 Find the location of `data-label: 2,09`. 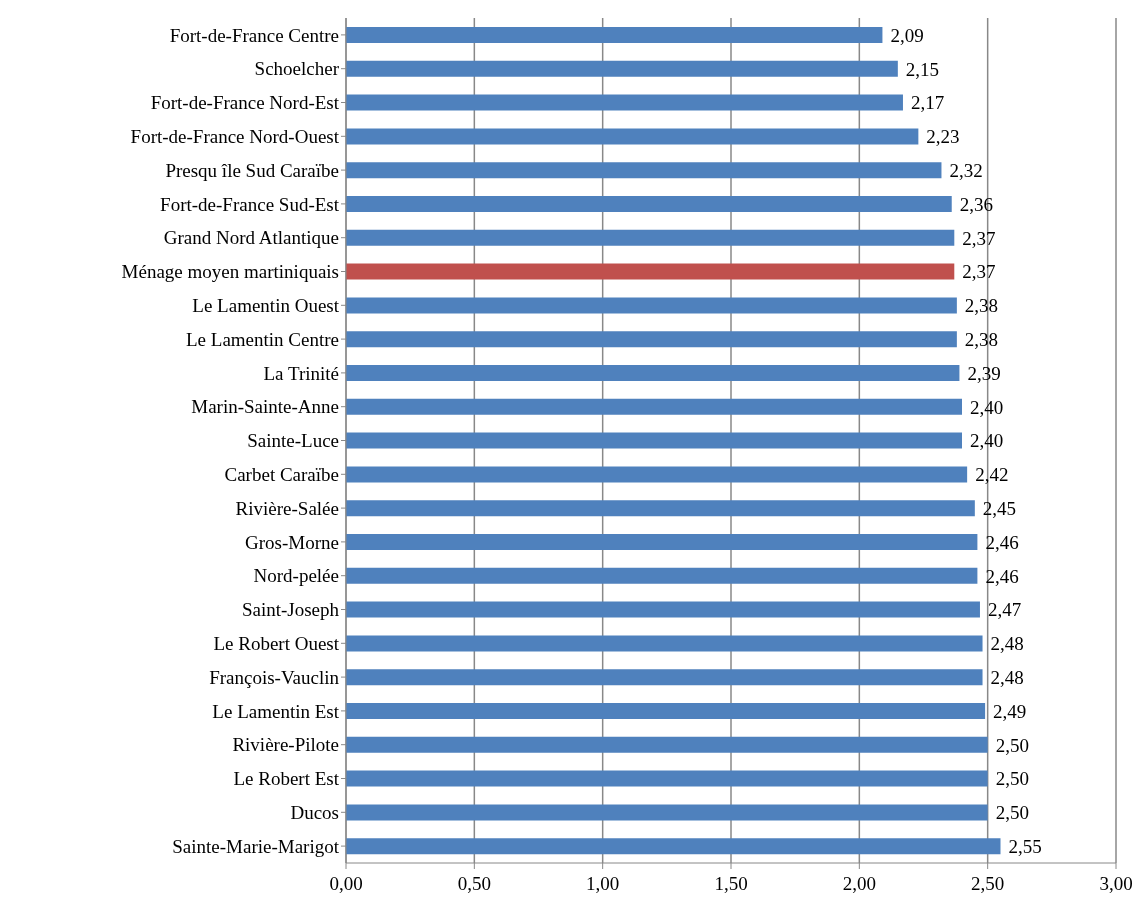

data-label: 2,09 is located at coordinates (907, 35).